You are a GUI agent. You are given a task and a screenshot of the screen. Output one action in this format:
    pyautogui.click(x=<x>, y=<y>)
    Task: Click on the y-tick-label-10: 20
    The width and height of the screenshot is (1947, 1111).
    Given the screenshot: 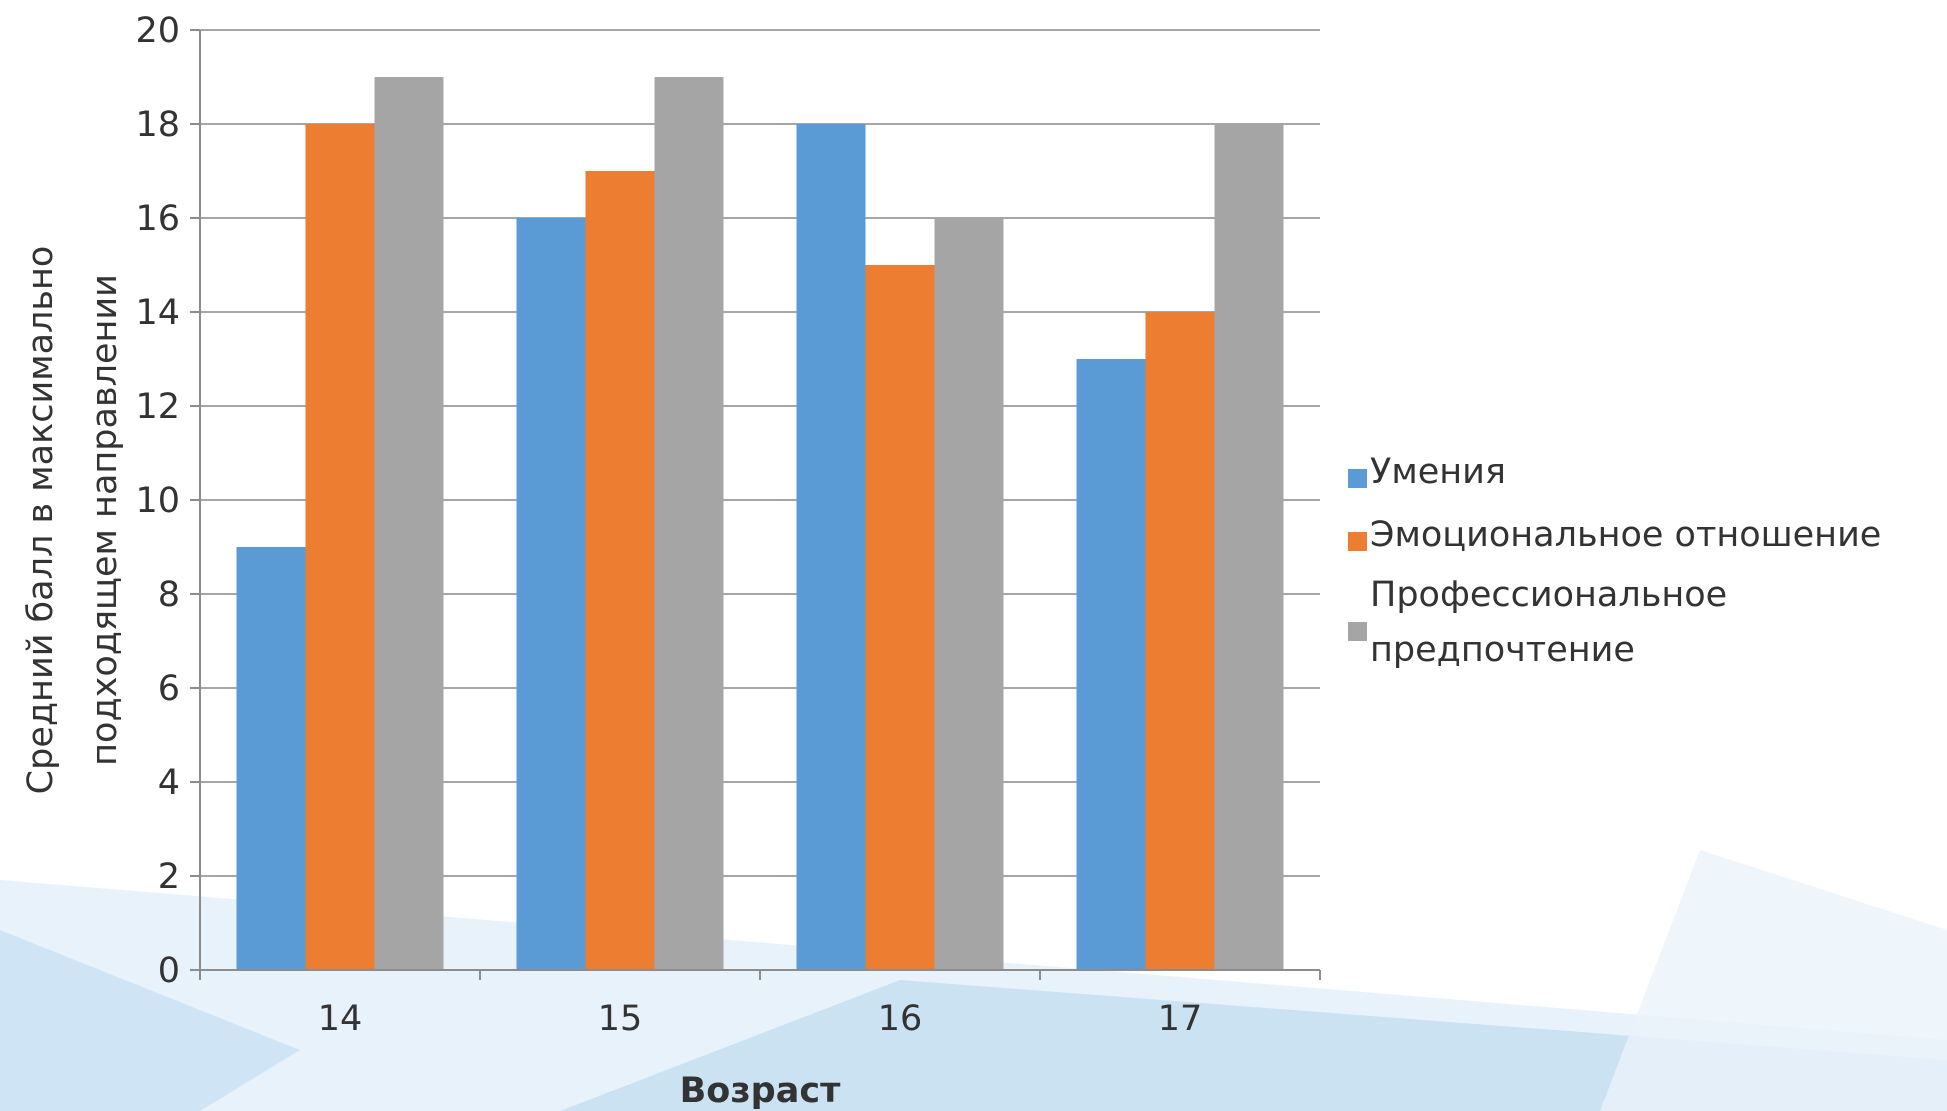 What is the action you would take?
    pyautogui.click(x=157, y=31)
    